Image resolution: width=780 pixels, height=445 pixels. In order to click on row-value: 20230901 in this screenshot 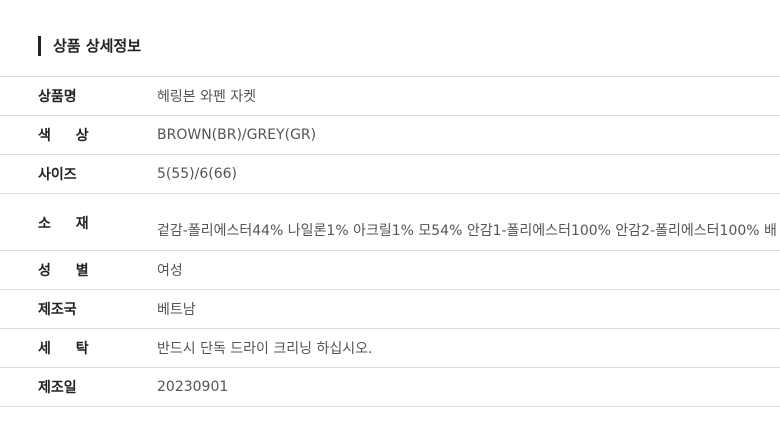, I will do `click(193, 387)`.